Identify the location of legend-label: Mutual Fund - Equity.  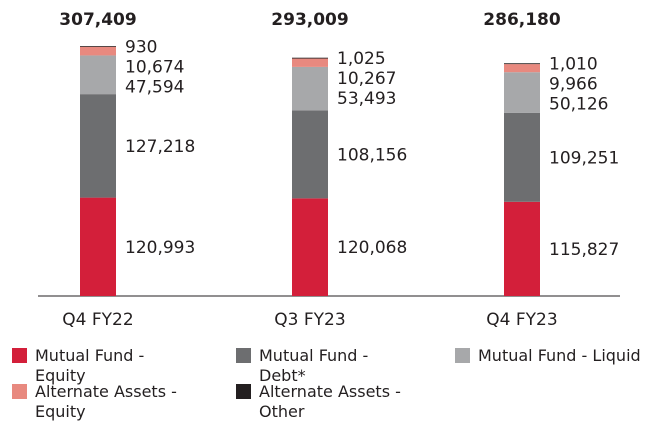
(90, 365).